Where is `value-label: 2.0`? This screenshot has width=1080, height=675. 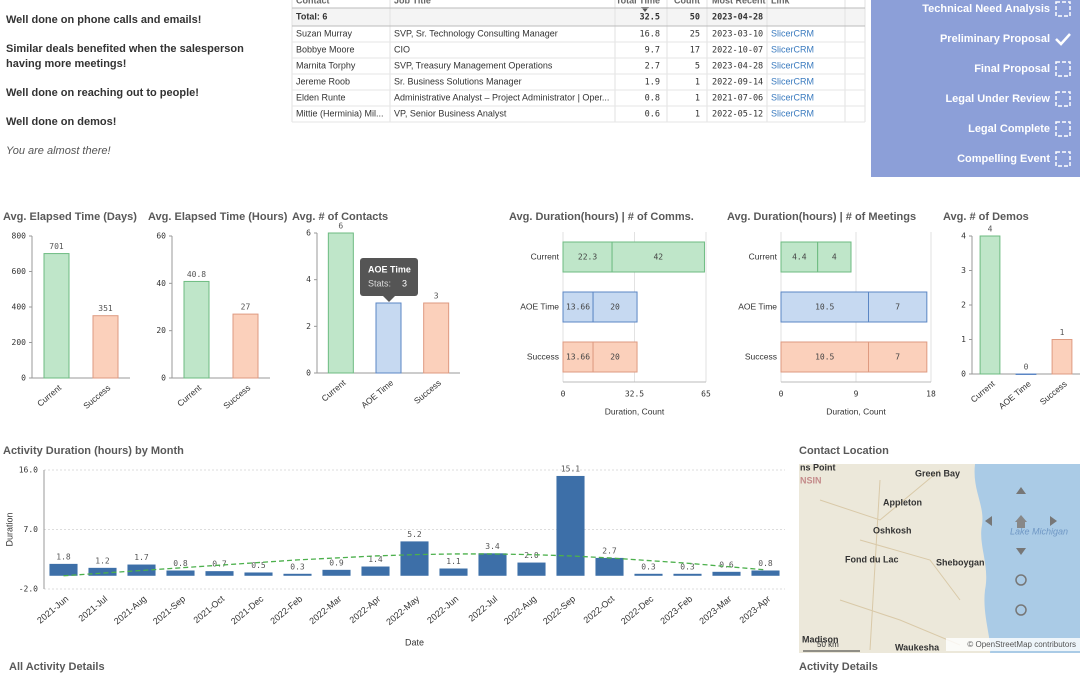 value-label: 2.0 is located at coordinates (531, 555).